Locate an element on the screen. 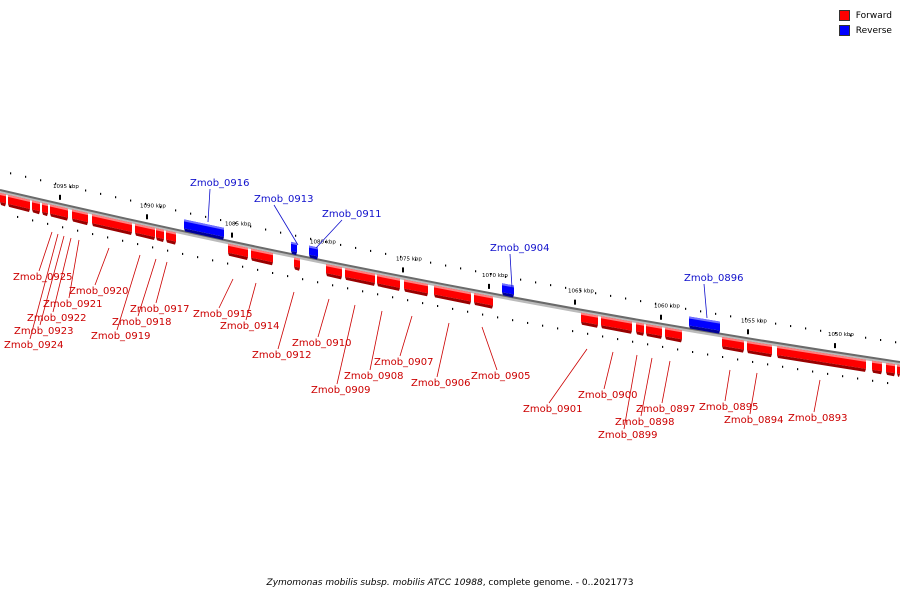  gene-label-zmob-0913: Zmob_0913 is located at coordinates (284, 220).